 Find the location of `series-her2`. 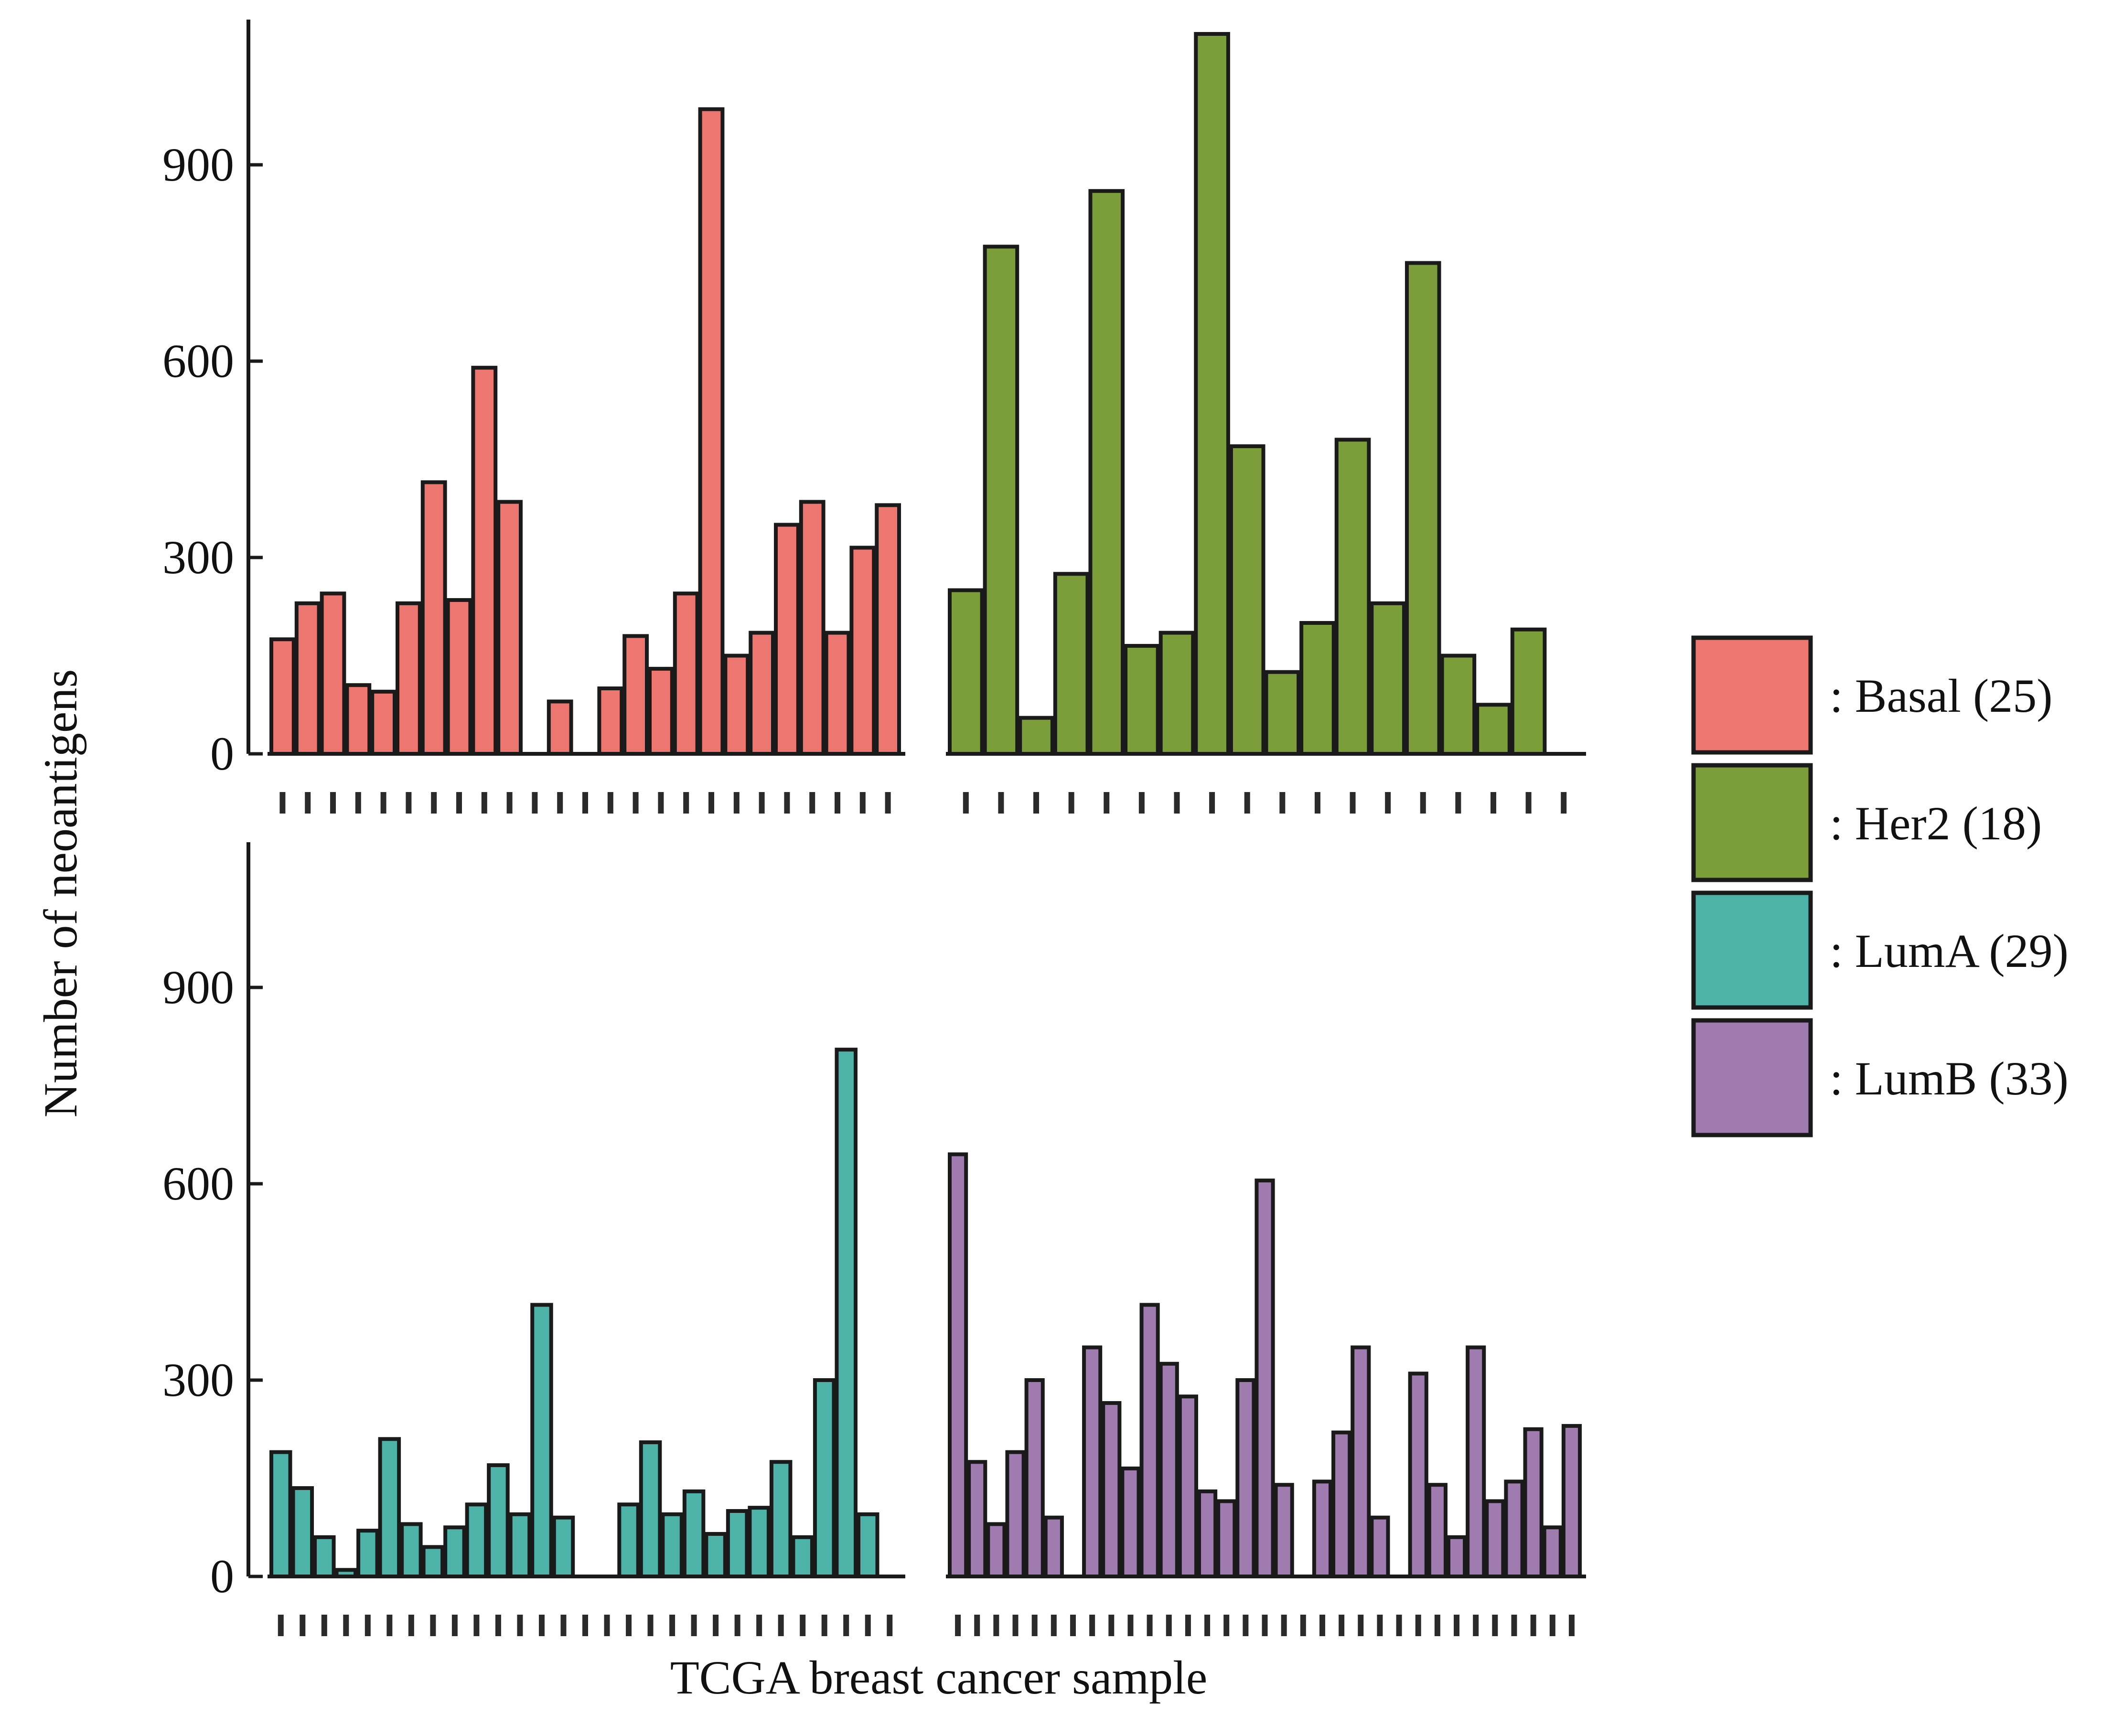

series-her2 is located at coordinates (1266, 423).